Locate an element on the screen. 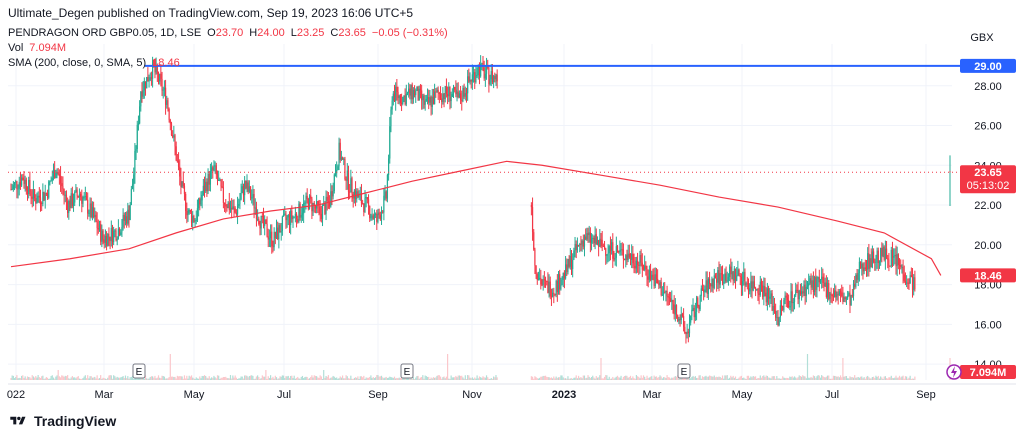 The height and width of the screenshot is (437, 1024). symbol-label: PENDRAGON ORD GBP0.05, 1D, LSE is located at coordinates (105, 33).